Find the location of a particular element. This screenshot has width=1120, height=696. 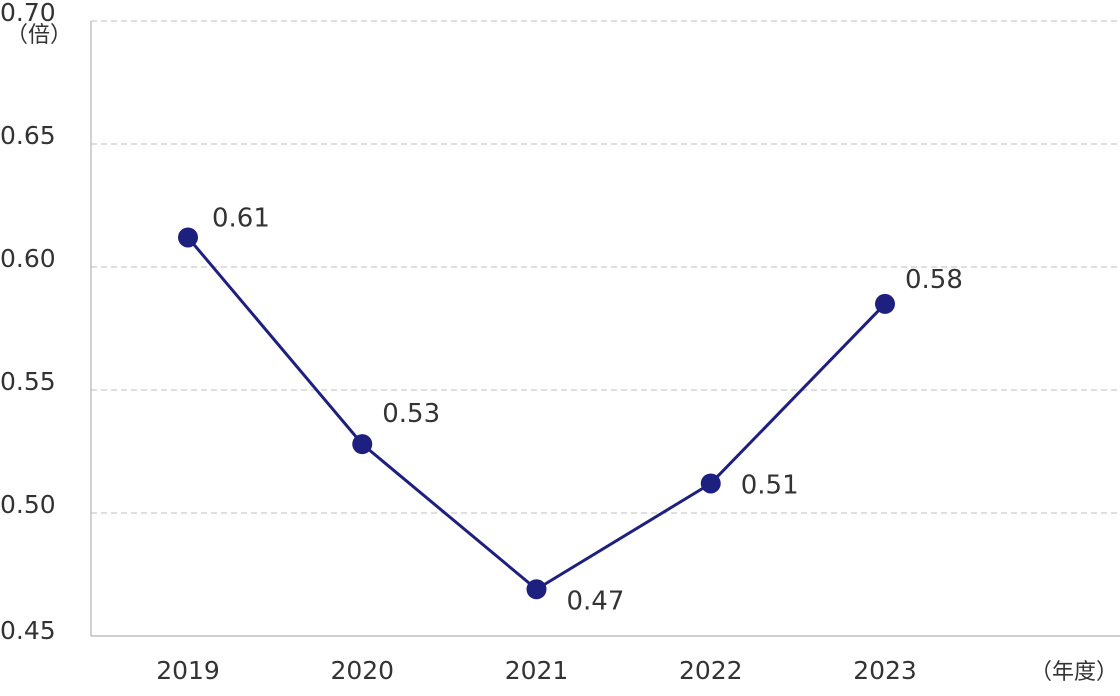

x-tick-label: 2021 is located at coordinates (537, 670).